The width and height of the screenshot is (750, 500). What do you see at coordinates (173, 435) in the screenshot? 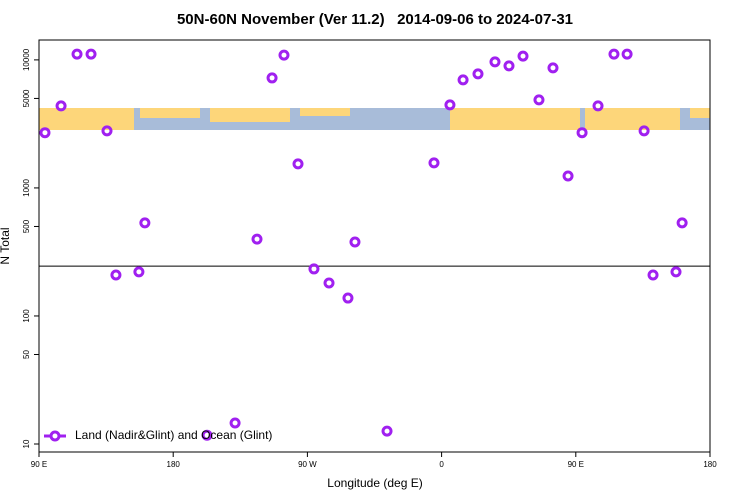
I see `legend-label: Land (Nadir&Glint) and Ocean (Glint)` at bounding box center [173, 435].